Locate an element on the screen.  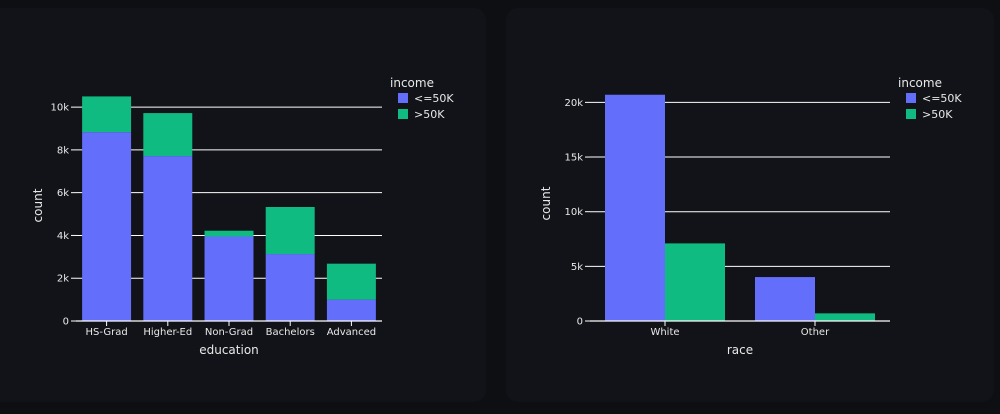
x-tick-label: Other is located at coordinates (815, 332).